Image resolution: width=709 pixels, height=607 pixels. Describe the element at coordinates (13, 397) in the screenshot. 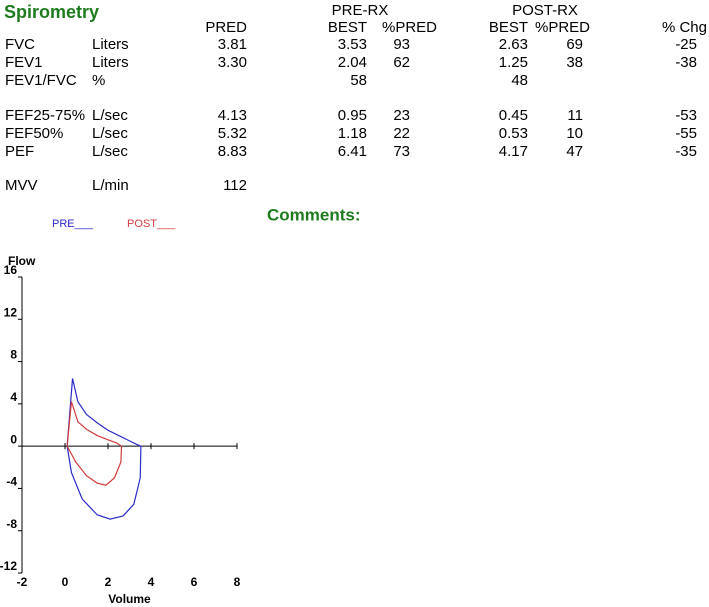

I see `y-tick-label: 4` at that location.